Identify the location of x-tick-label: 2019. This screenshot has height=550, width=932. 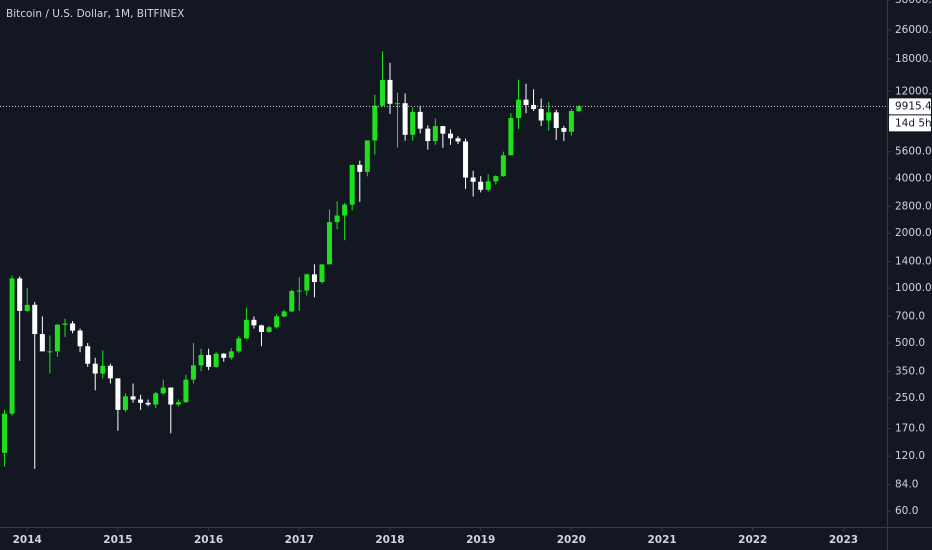
(480, 540).